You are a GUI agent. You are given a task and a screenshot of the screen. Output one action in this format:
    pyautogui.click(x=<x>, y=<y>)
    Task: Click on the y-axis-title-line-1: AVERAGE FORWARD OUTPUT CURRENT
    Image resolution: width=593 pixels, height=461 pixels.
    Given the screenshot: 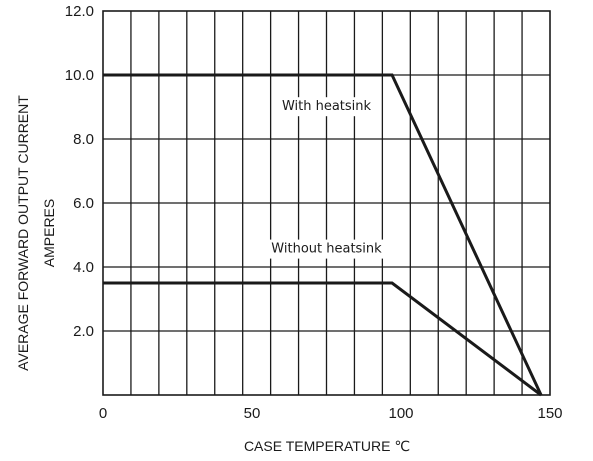 What is the action you would take?
    pyautogui.click(x=23, y=233)
    